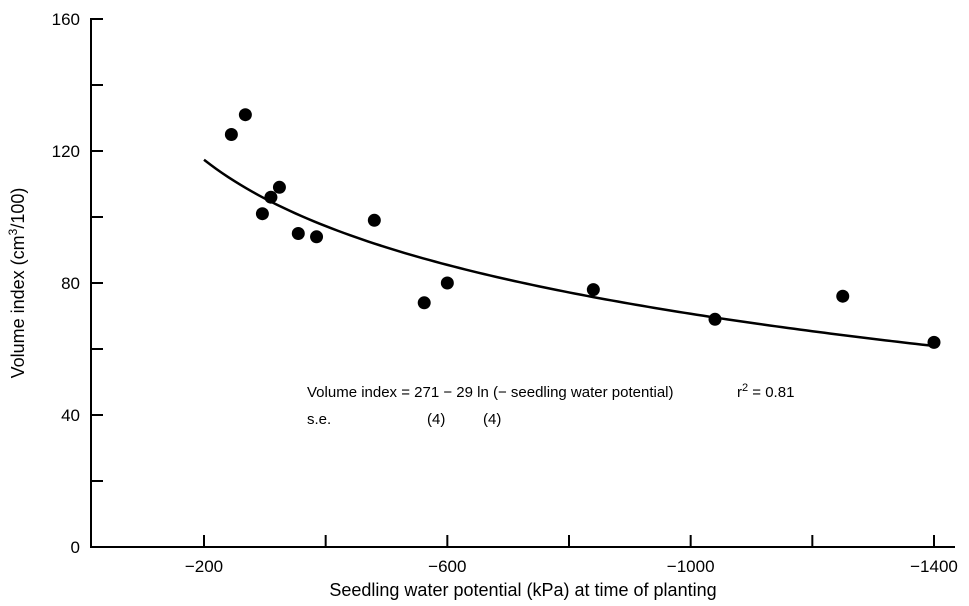 The width and height of the screenshot is (969, 606). Describe the element at coordinates (447, 566) in the screenshot. I see `x-tick-label: −600` at that location.